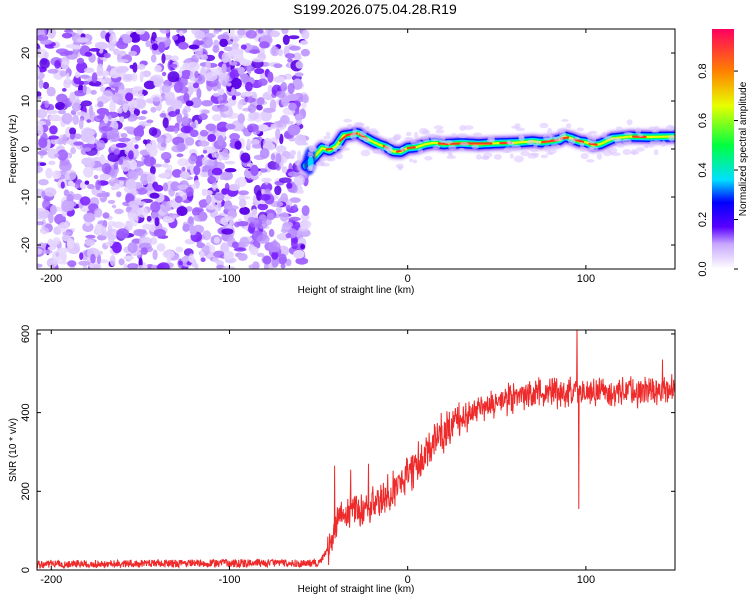 Image resolution: width=750 pixels, height=600 pixels. What do you see at coordinates (703, 169) in the screenshot?
I see `colorbar-tick-label: 0.4` at bounding box center [703, 169].